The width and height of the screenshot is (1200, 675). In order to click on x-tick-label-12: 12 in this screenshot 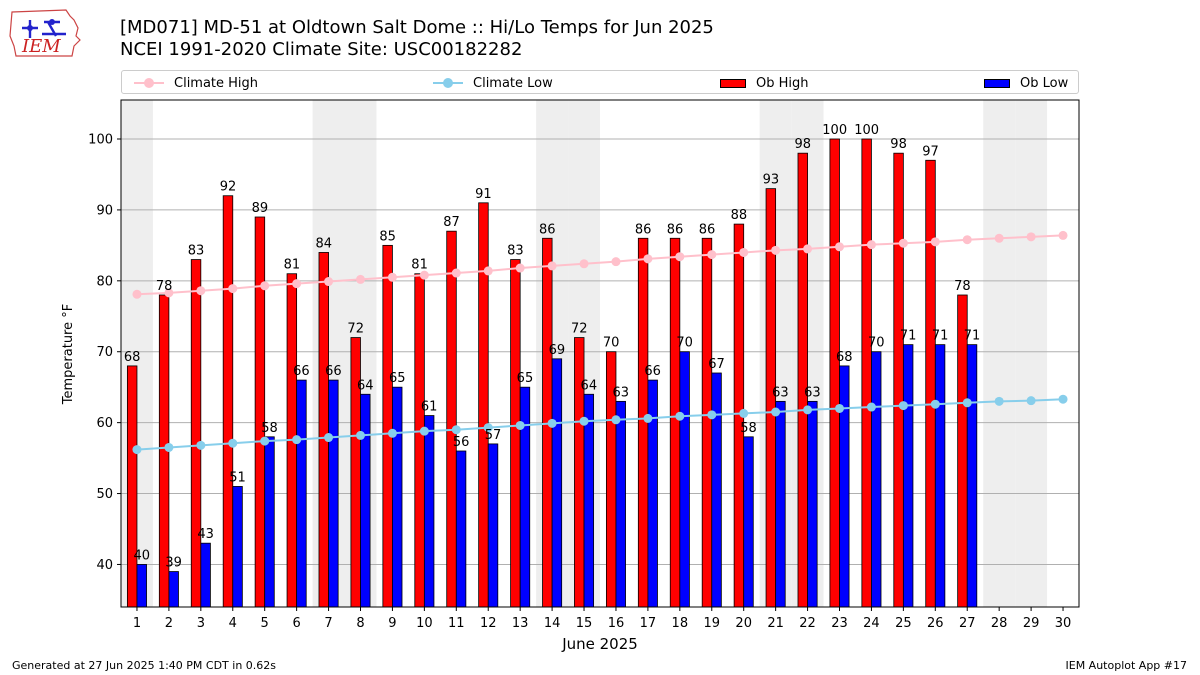, I will do `click(488, 623)`.